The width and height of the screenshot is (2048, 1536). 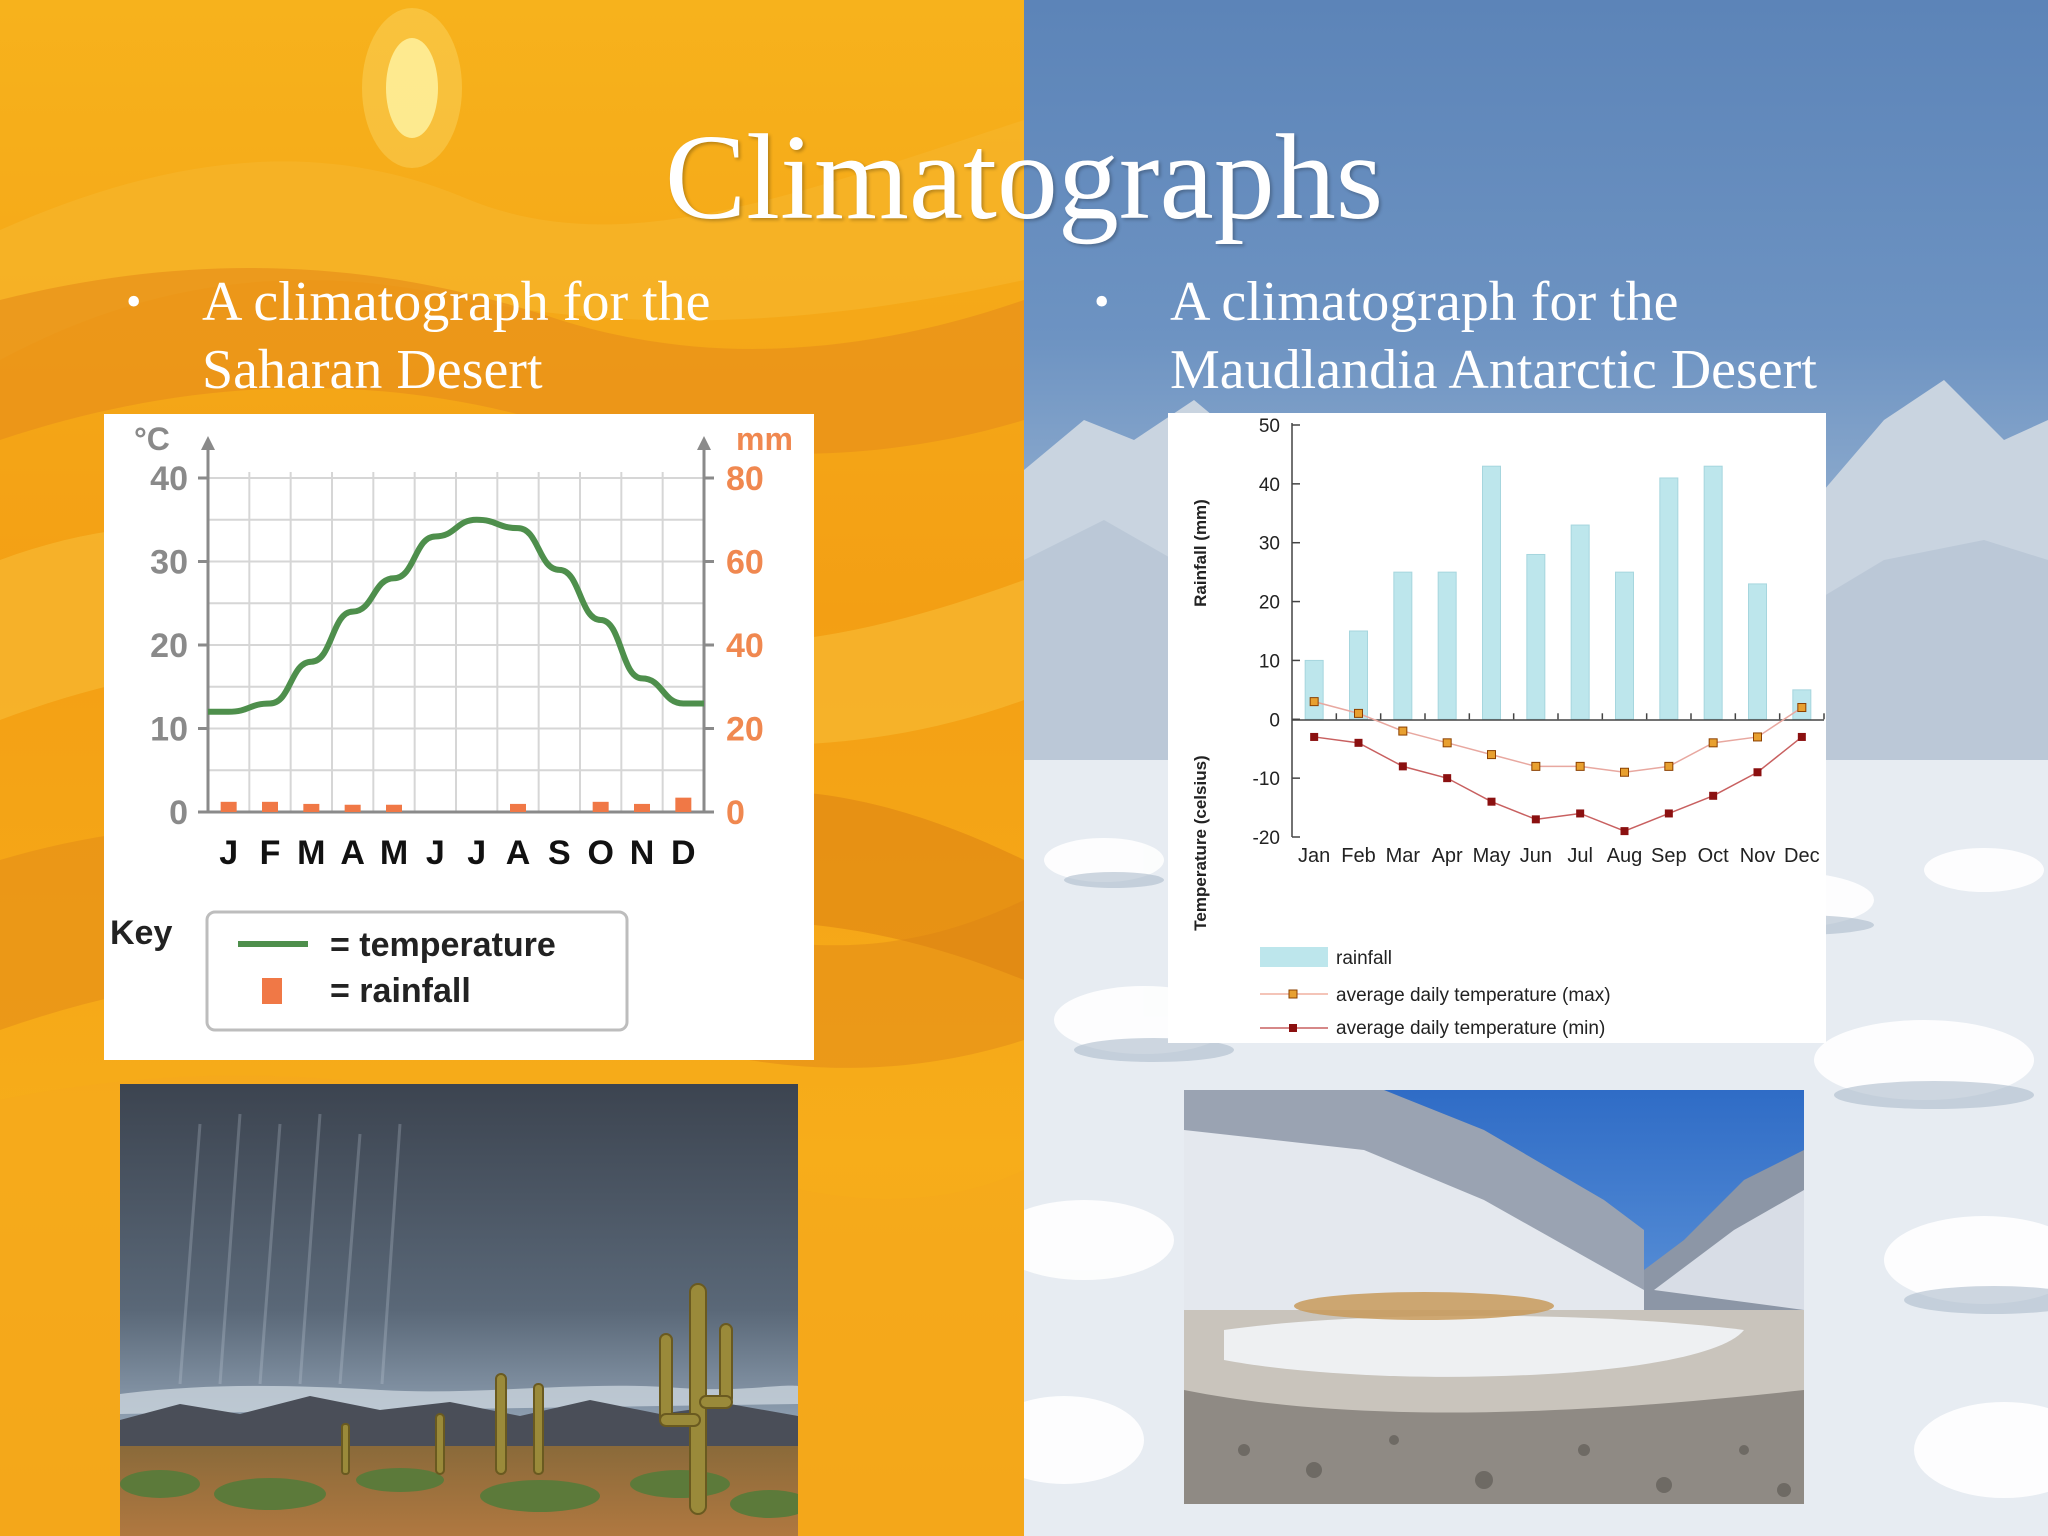 I want to click on month-label: Nov, so click(x=1758, y=856).